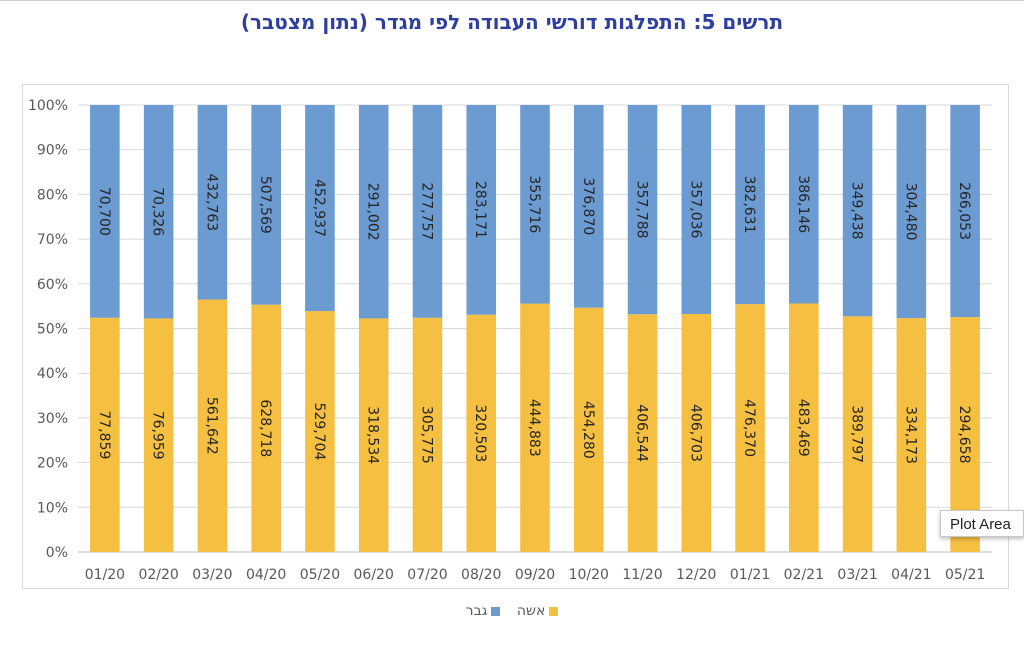 This screenshot has height=652, width=1024. I want to click on data-label-woman: 334,173, so click(910, 435).